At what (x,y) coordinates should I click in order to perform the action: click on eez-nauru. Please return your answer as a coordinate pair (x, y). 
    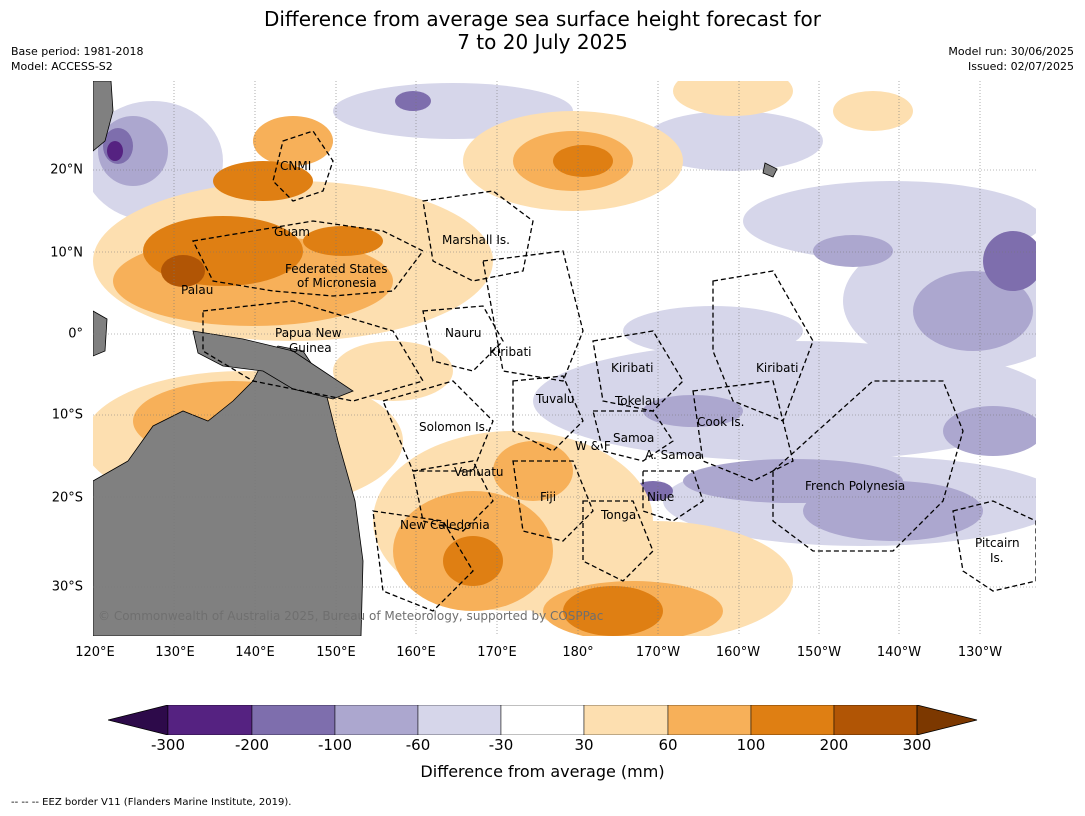
    Looking at the image, I should click on (463, 338).